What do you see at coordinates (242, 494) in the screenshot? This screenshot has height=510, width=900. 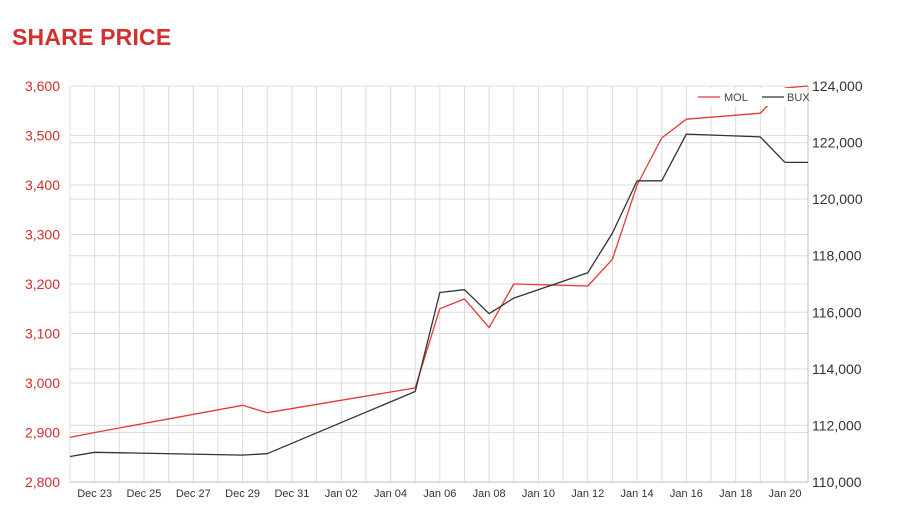 I see `x-tick-label: Dec 29` at bounding box center [242, 494].